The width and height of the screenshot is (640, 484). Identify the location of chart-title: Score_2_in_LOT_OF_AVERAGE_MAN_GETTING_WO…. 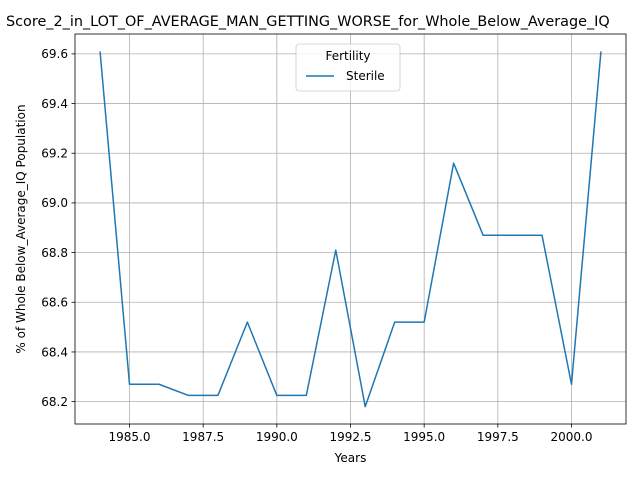
(308, 22).